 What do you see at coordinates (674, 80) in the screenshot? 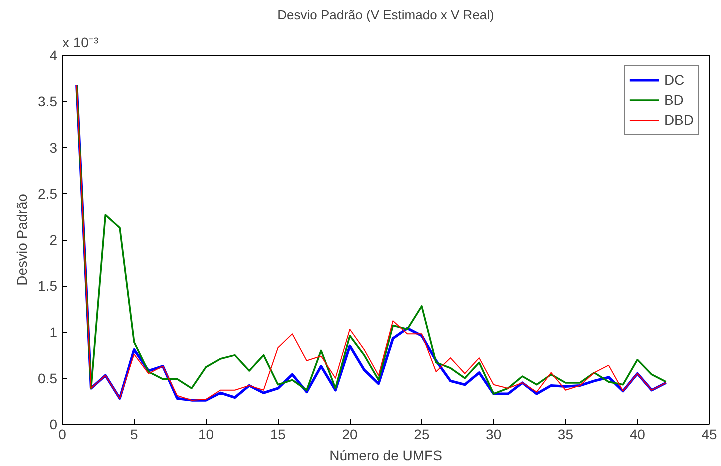
I see `legend-label: DC` at bounding box center [674, 80].